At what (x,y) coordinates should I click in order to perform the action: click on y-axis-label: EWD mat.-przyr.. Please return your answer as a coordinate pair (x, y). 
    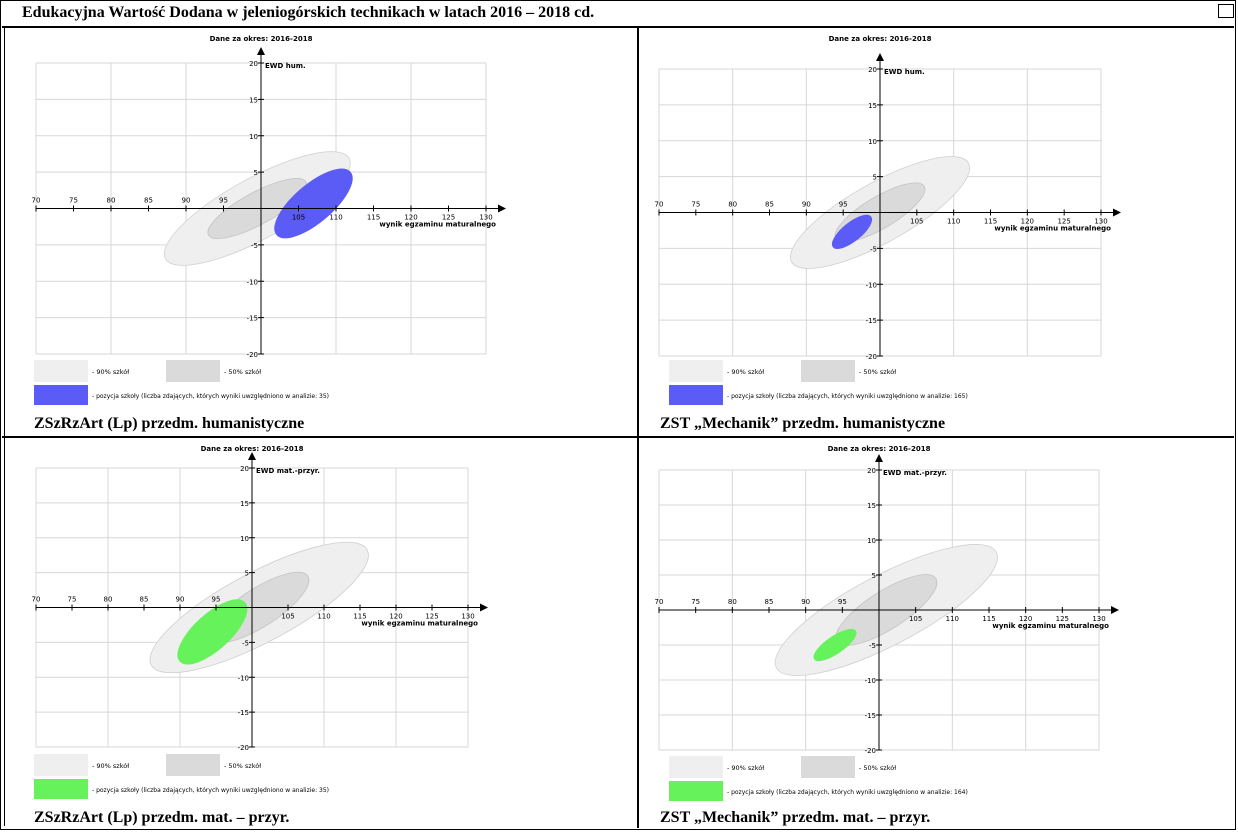
    Looking at the image, I should click on (288, 471).